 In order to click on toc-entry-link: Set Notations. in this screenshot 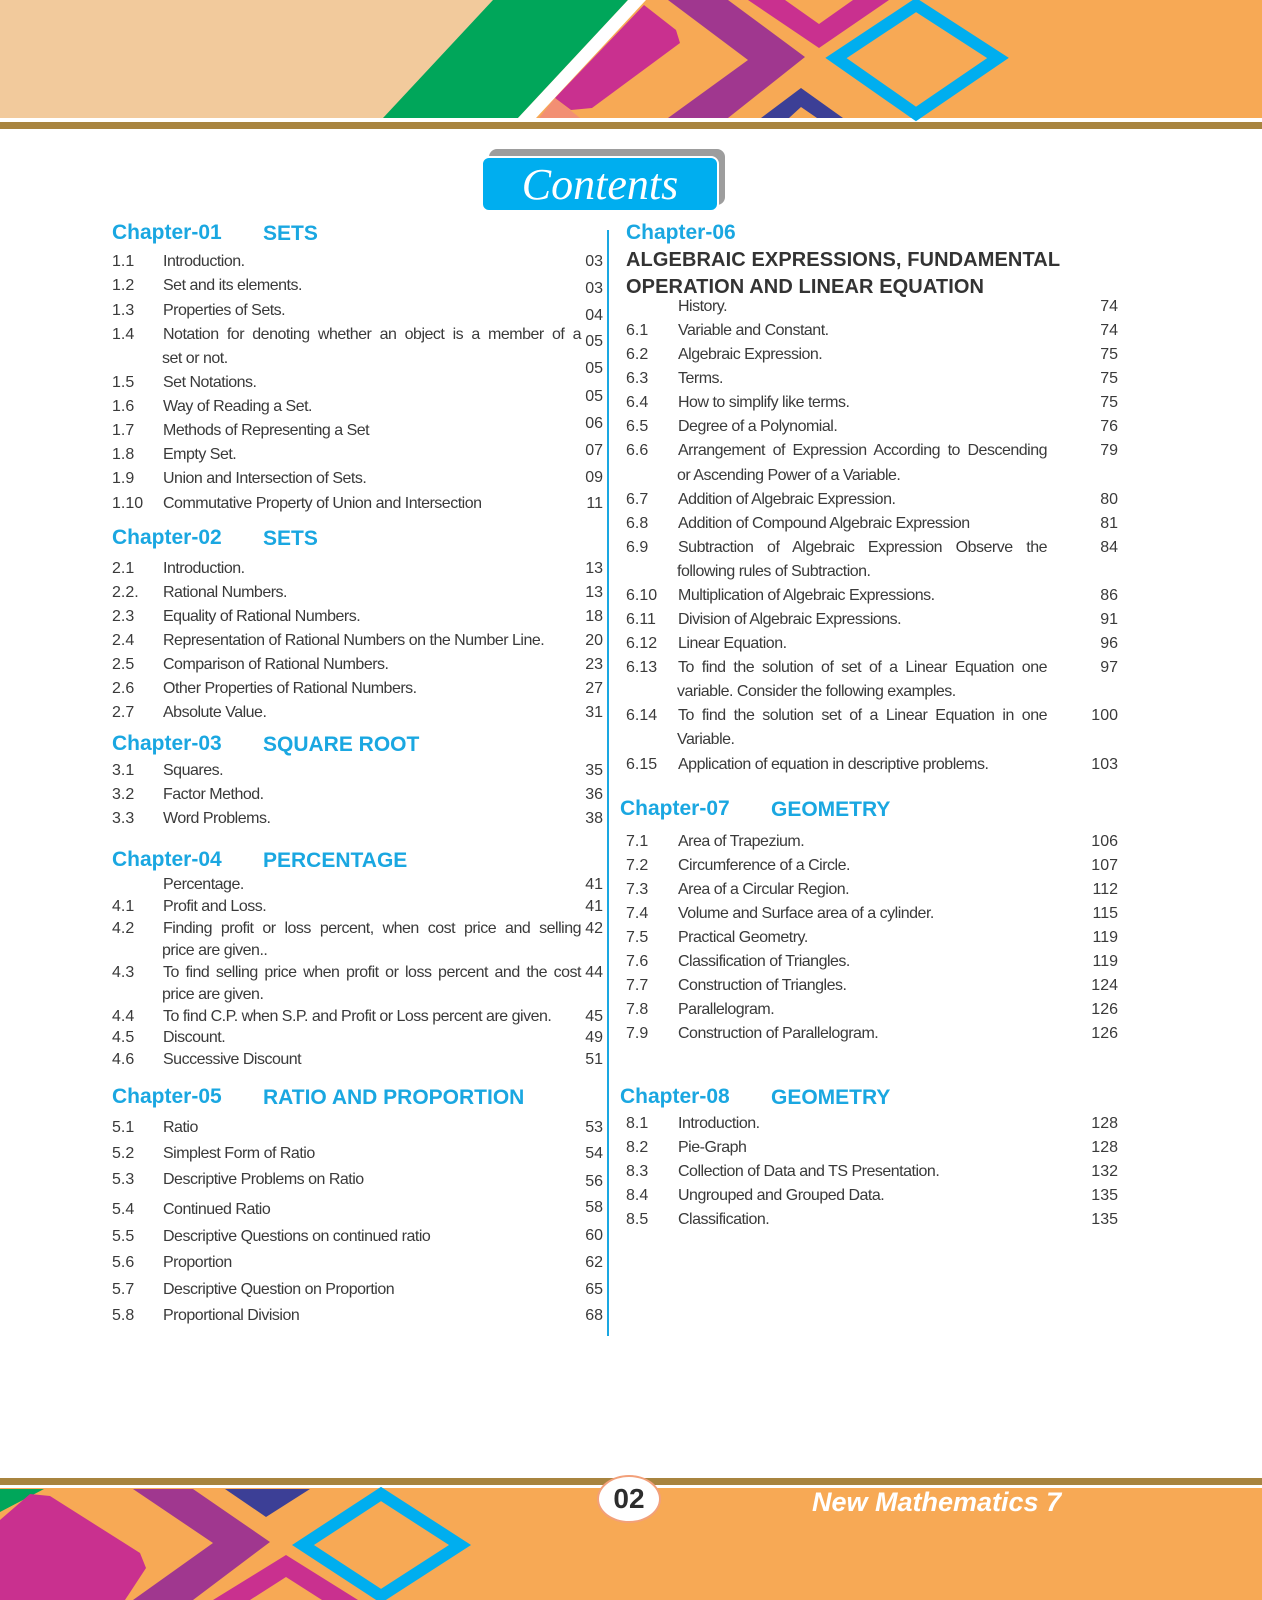, I will do `click(210, 382)`.